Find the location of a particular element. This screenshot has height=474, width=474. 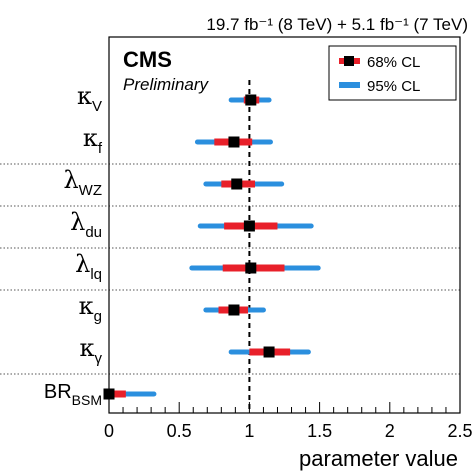

parameter-subscript: f is located at coordinates (100, 148).